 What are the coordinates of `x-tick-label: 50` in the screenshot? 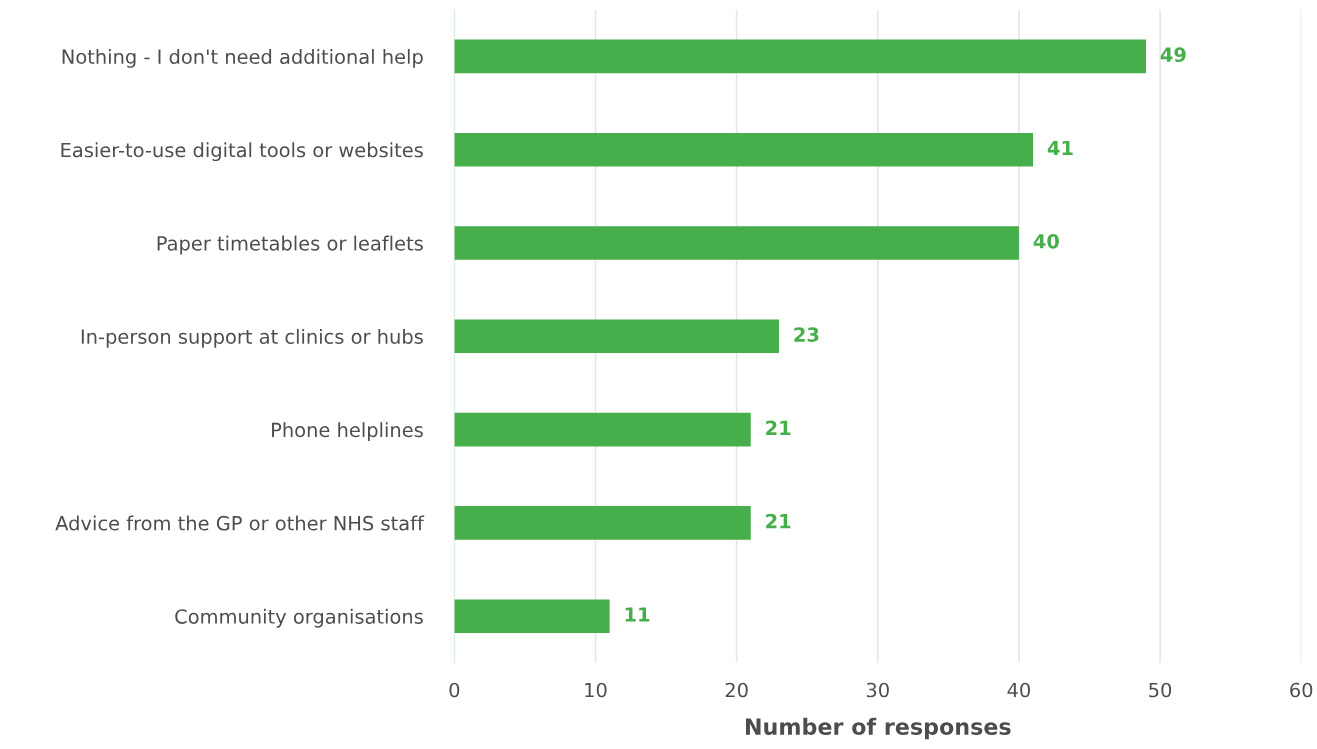 It's located at (1160, 690).